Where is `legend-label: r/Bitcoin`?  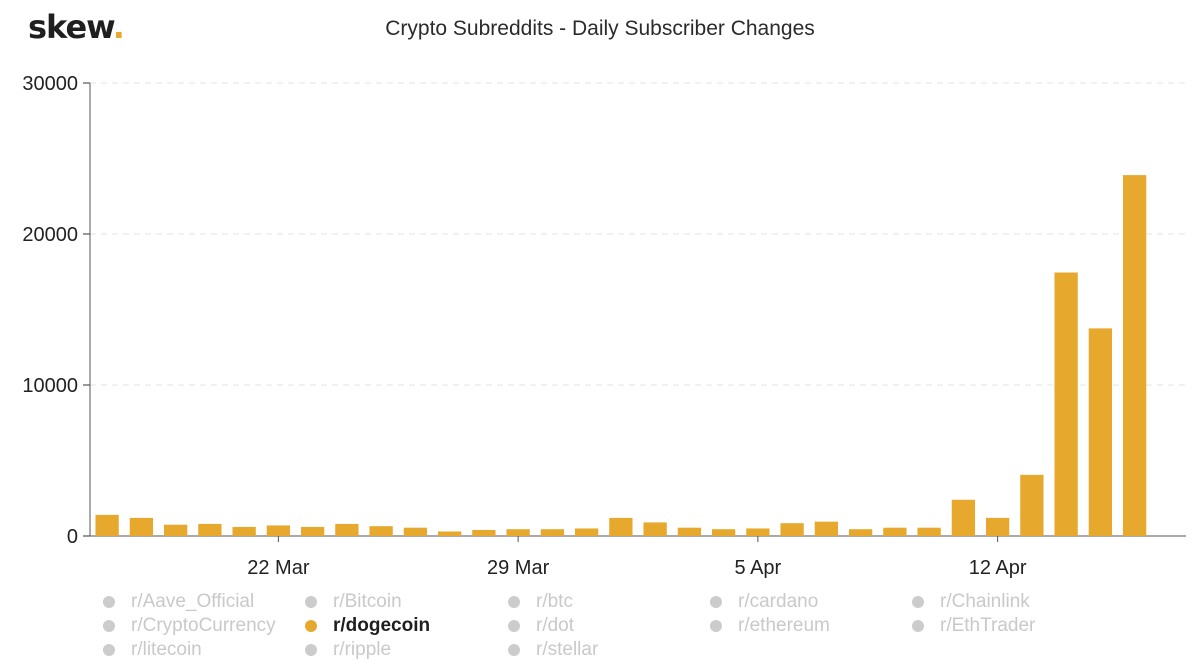 legend-label: r/Bitcoin is located at coordinates (367, 601).